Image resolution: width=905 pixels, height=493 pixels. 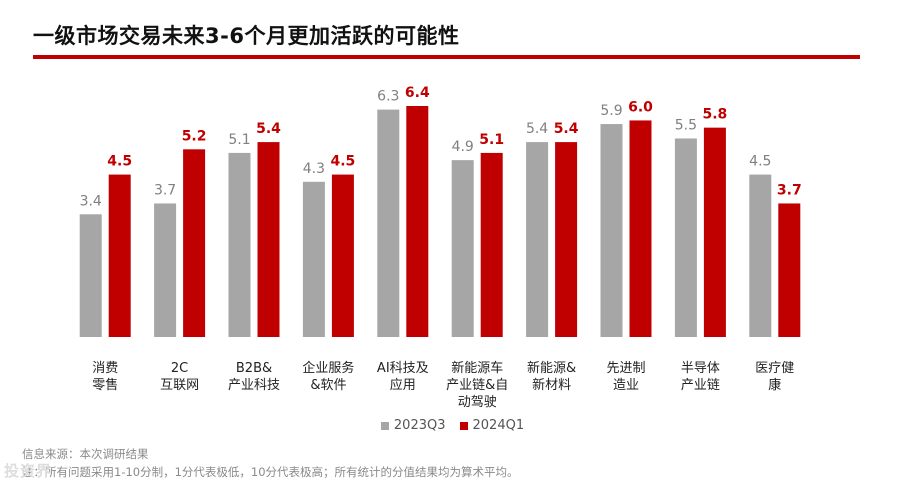 I want to click on data-label-2024Q1-7: 6.0, so click(x=640, y=107).